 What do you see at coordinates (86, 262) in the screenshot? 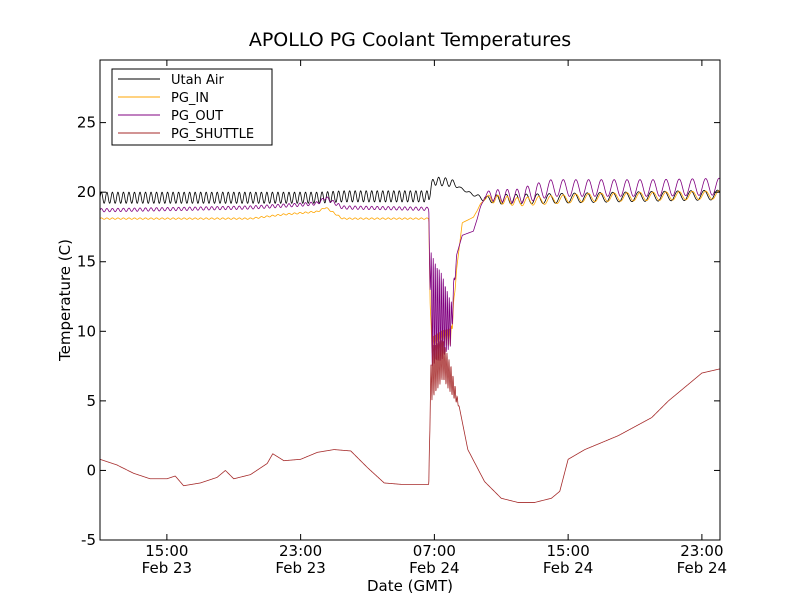
I see `y-tick-label: 15` at bounding box center [86, 262].